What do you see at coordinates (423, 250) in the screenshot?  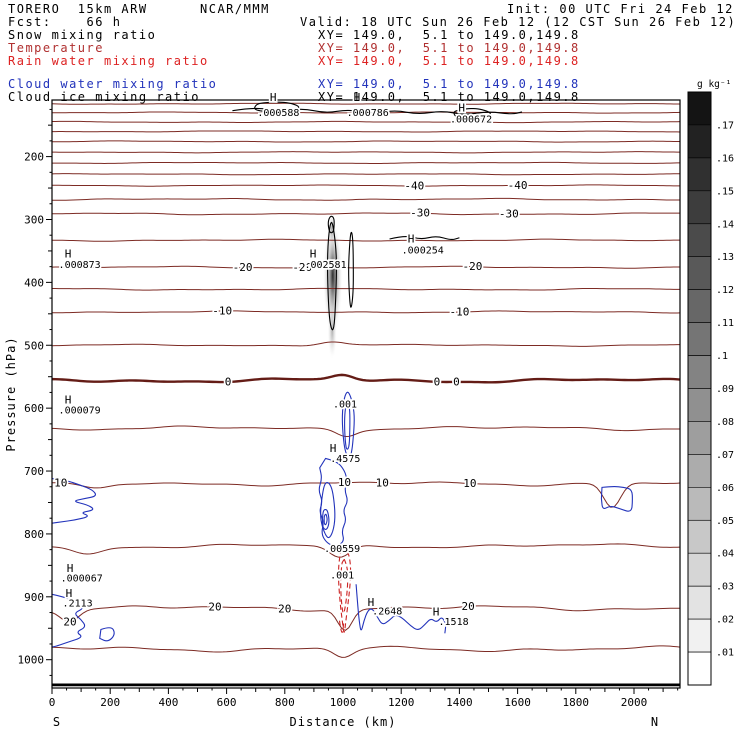 I see `h-marker-value: .000254` at bounding box center [423, 250].